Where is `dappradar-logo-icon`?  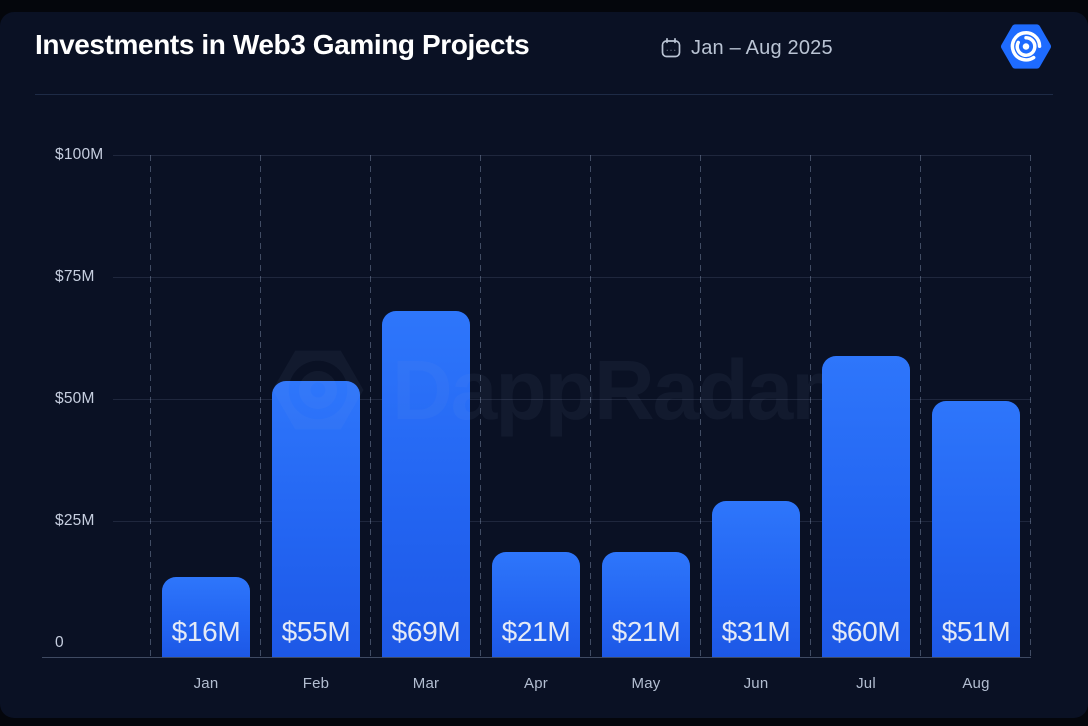
dappradar-logo-icon is located at coordinates (1026, 46).